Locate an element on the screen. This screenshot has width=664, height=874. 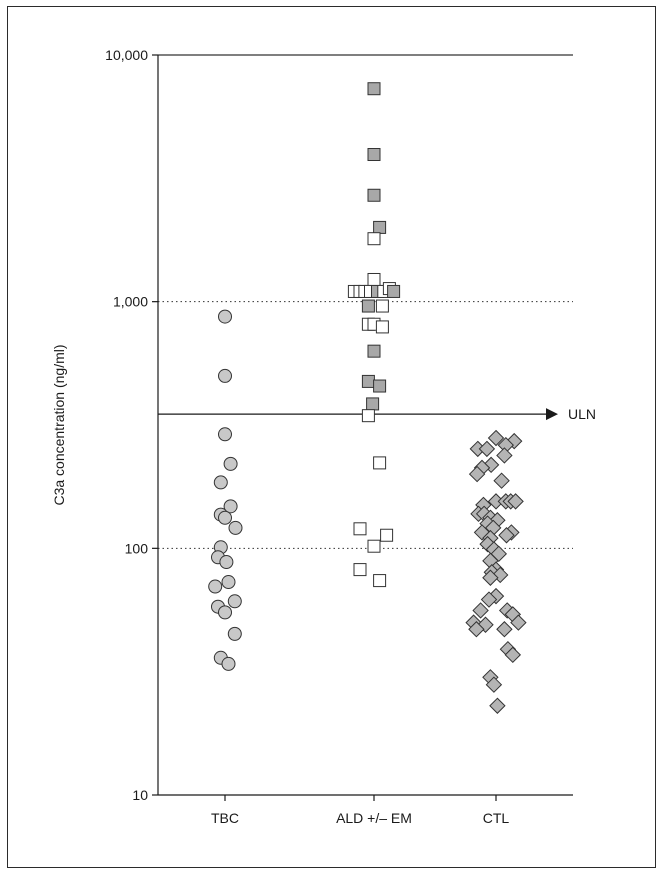
uln-label: ULN is located at coordinates (582, 414).